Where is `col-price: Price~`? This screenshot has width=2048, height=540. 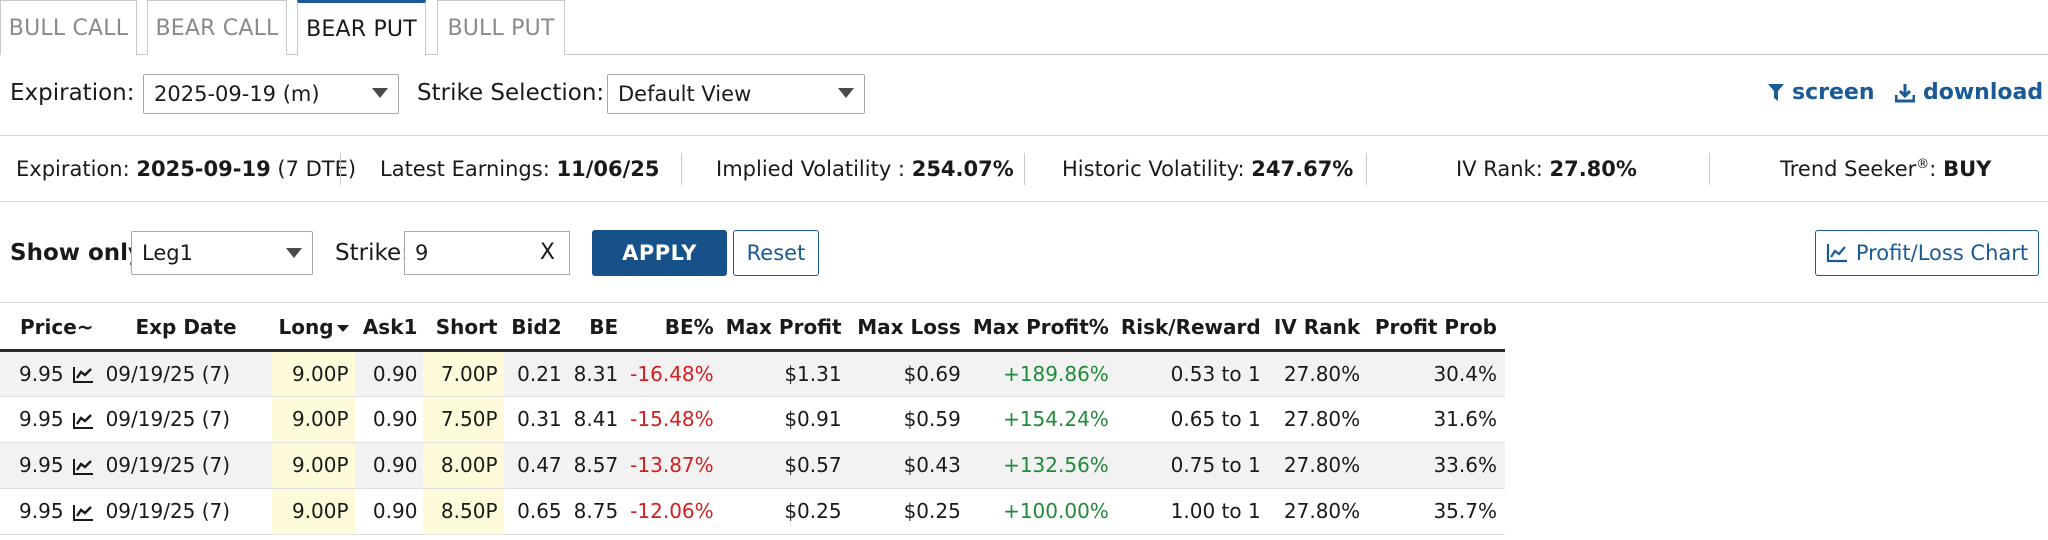 col-price: Price~ is located at coordinates (50, 329).